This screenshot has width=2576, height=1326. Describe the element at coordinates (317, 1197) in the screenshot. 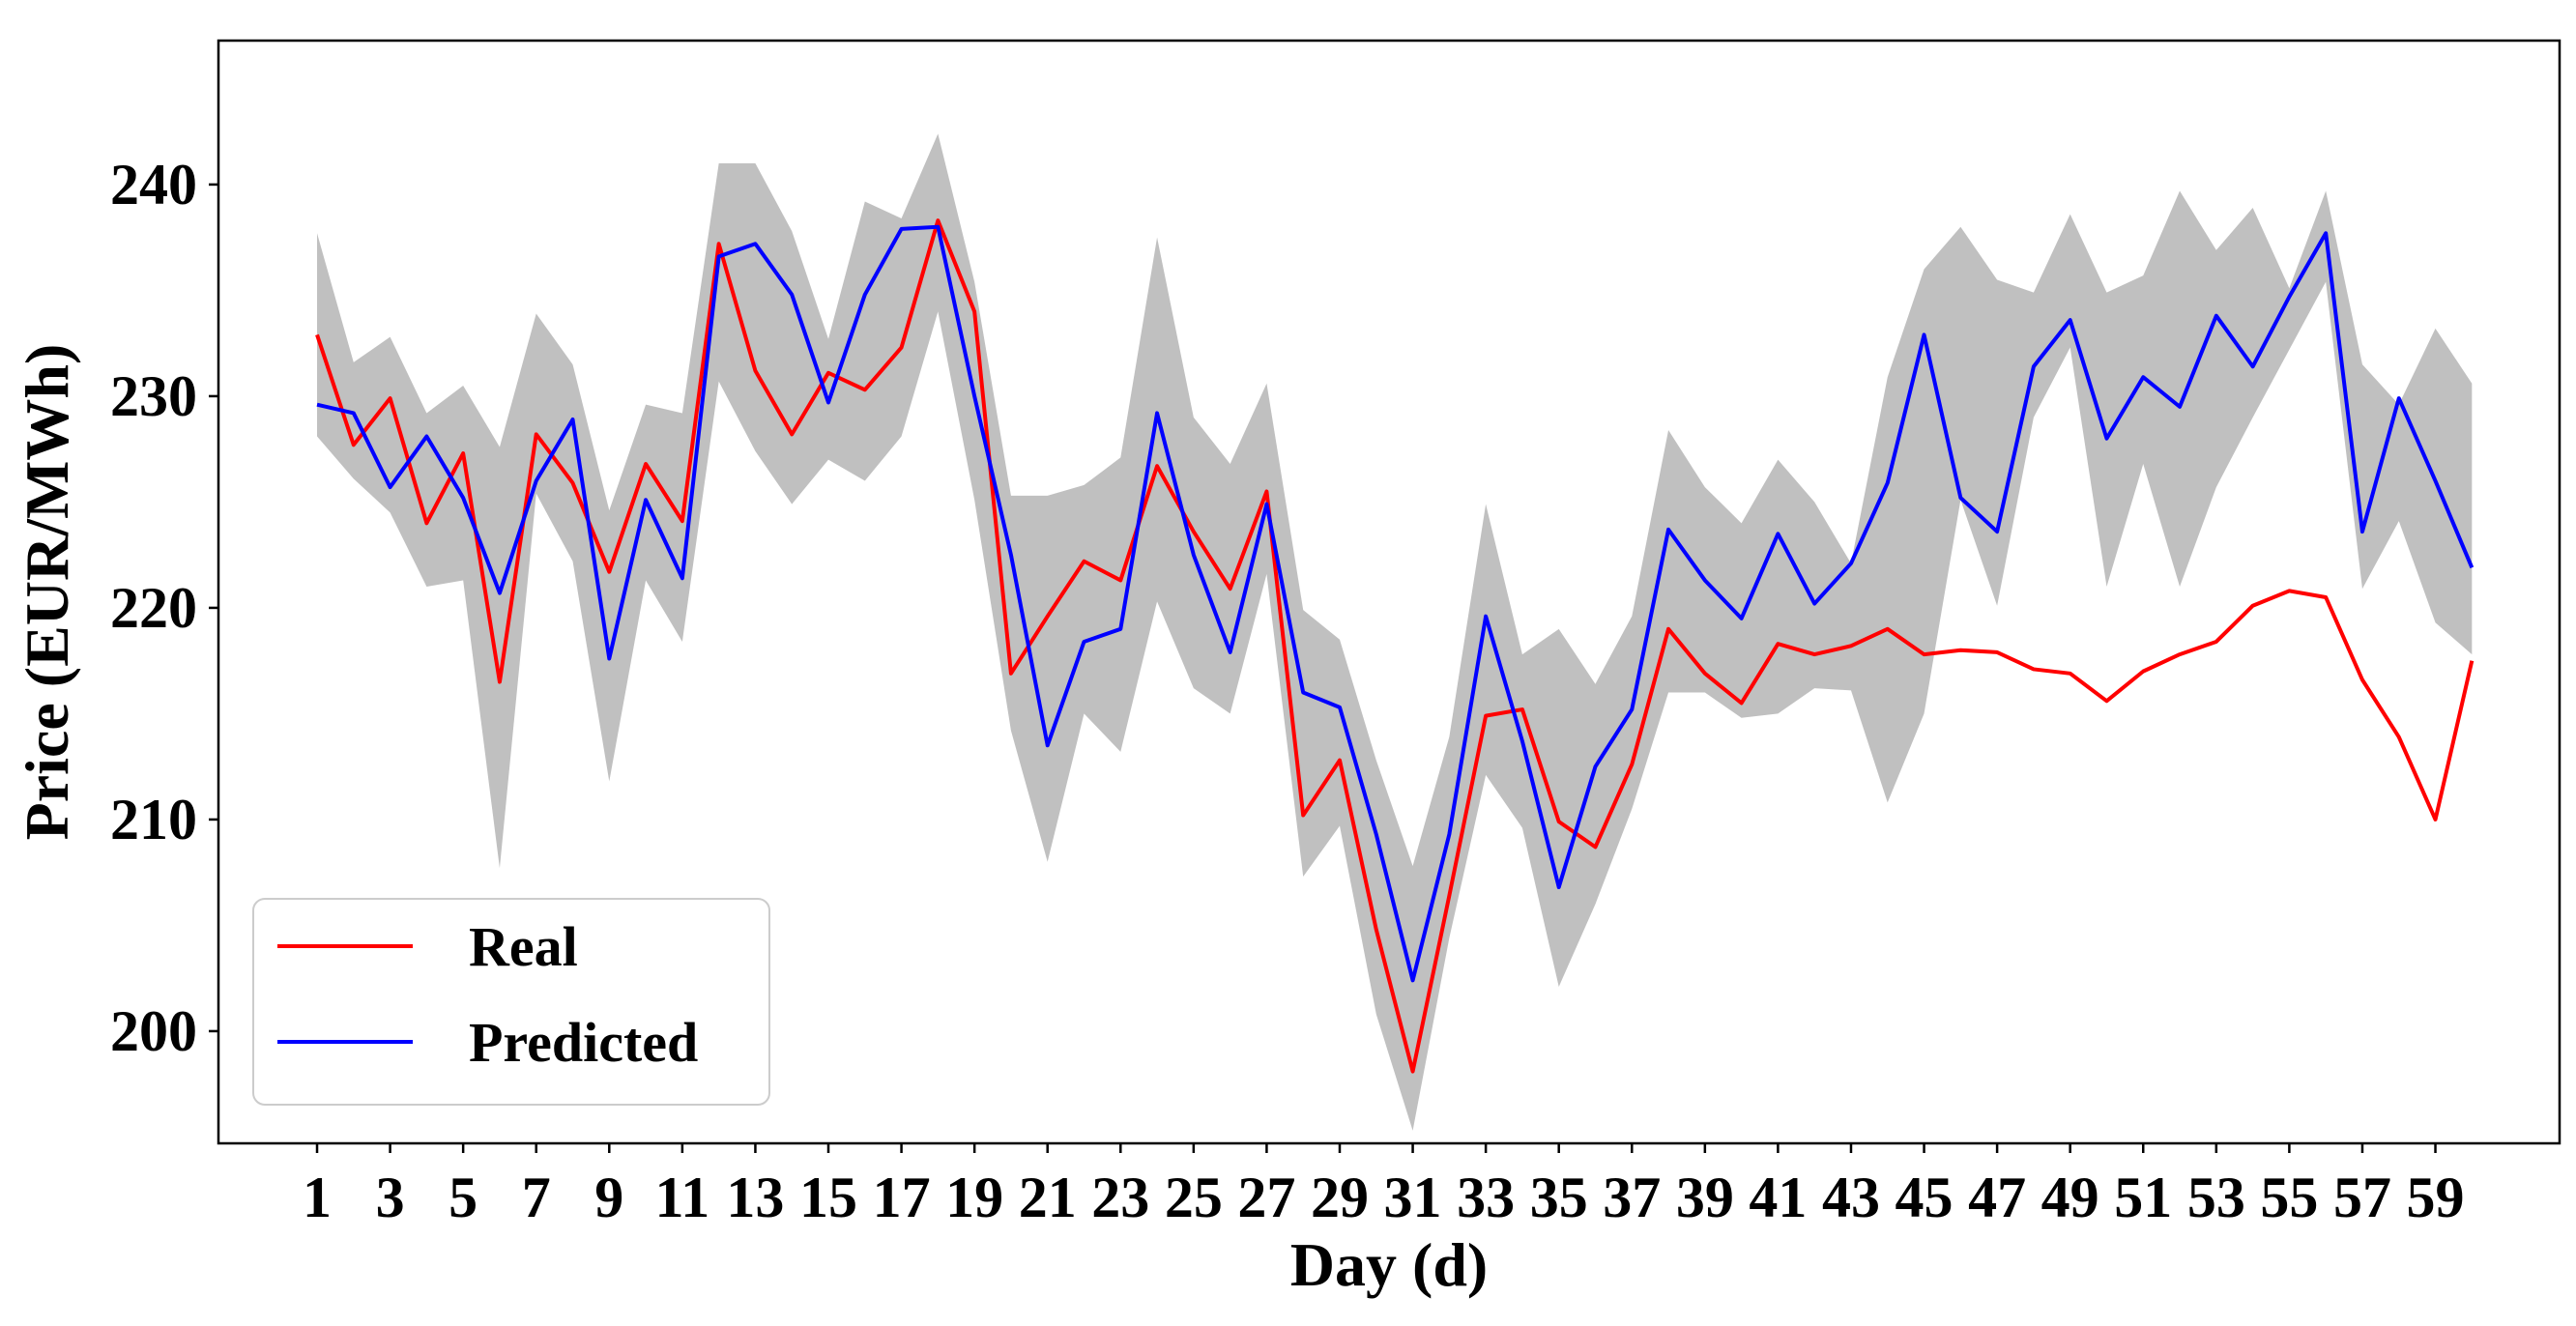

I see `x-tick-label: 1` at that location.